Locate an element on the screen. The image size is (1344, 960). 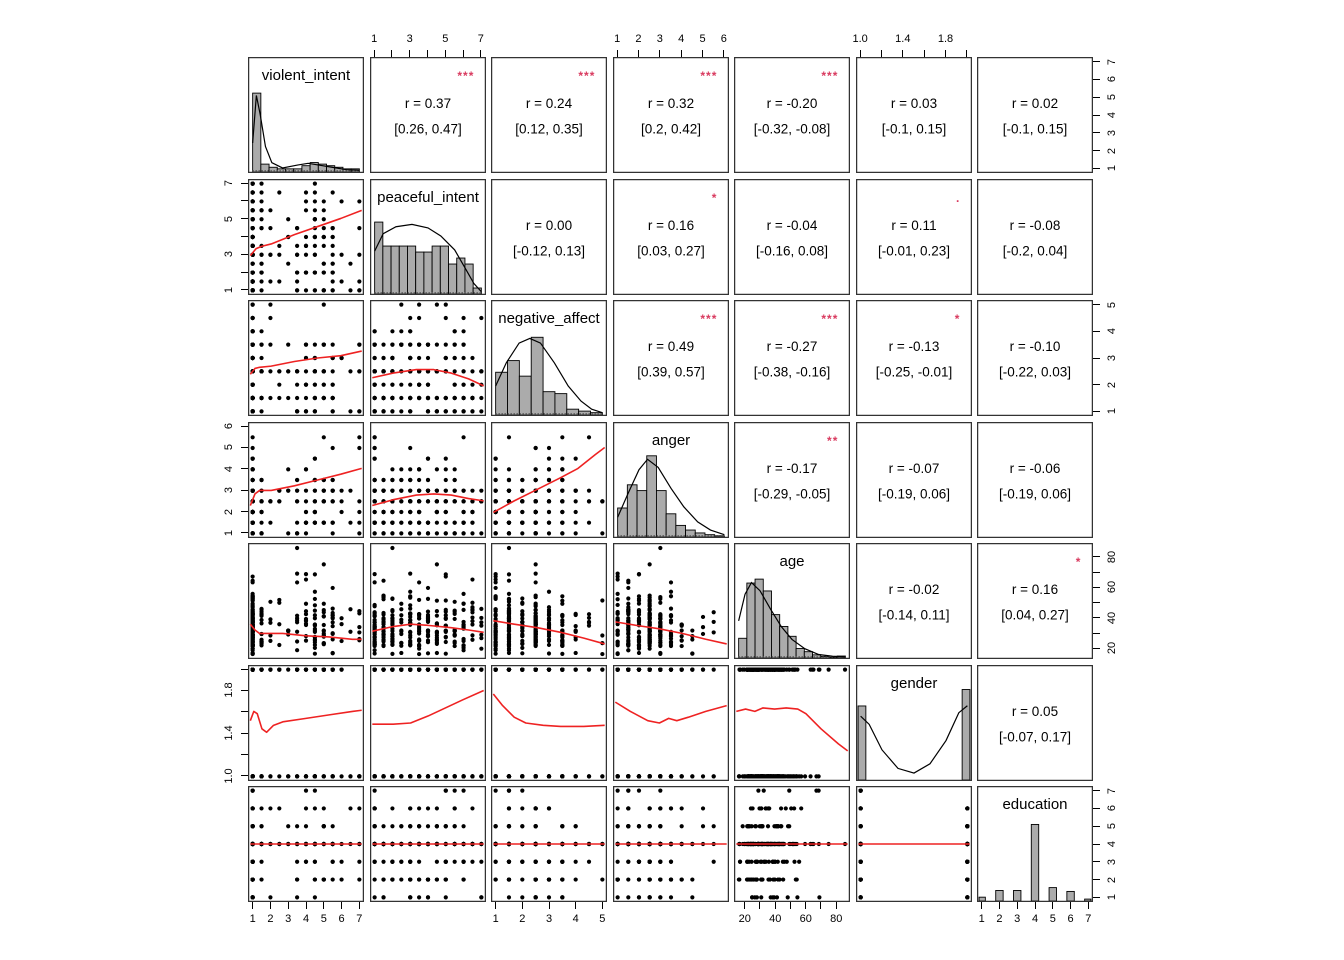
axis-label: 7 is located at coordinates (1112, 61).